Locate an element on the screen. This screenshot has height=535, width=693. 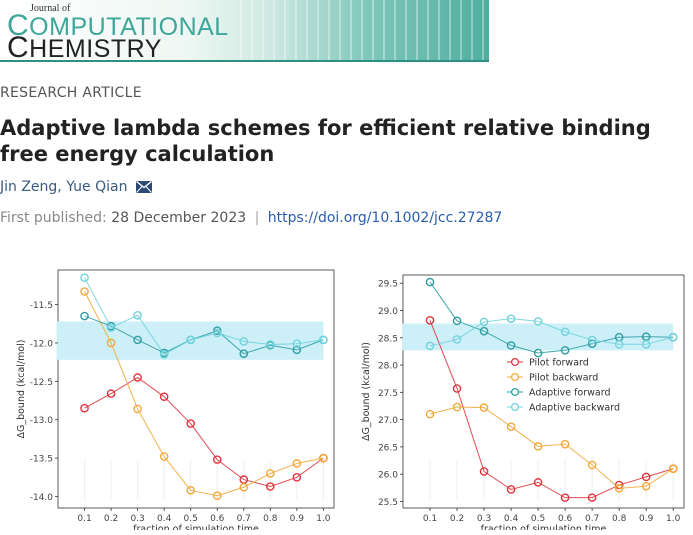
y-tick-label: 27.0 is located at coordinates (388, 421).